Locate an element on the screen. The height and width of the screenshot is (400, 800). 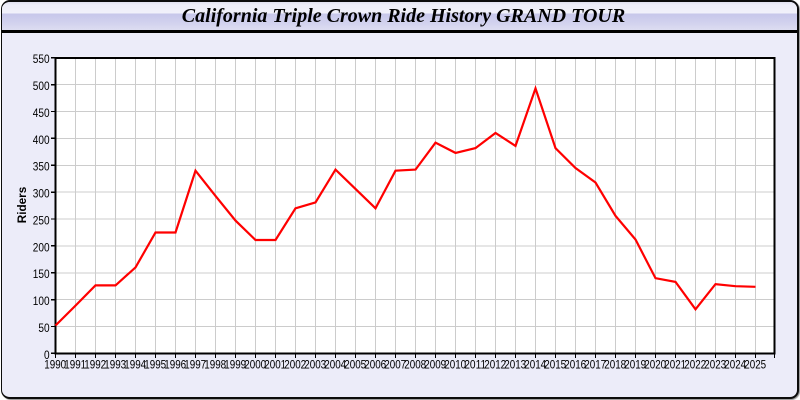
svg-text: 2022 is located at coordinates (695, 365).